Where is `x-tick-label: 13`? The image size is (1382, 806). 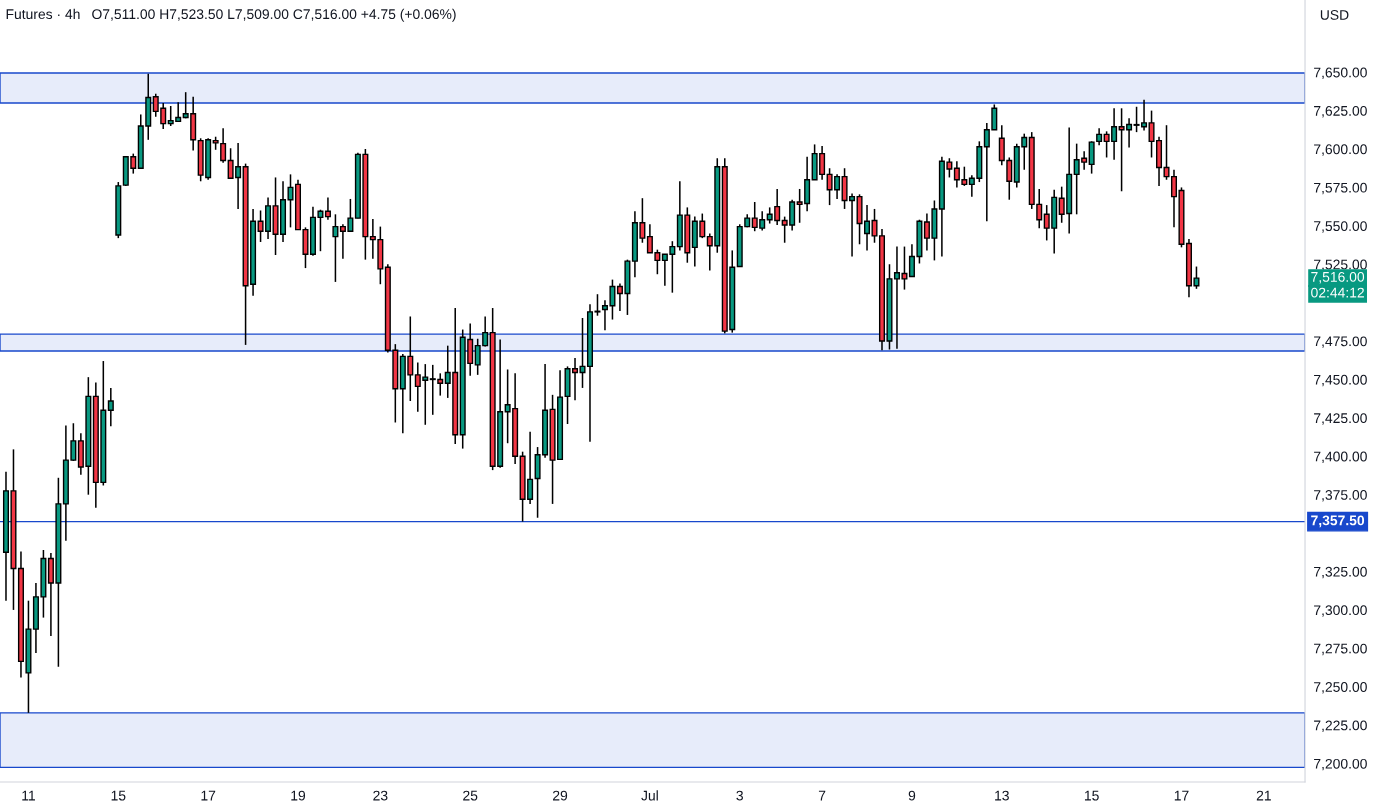 x-tick-label: 13 is located at coordinates (1002, 795).